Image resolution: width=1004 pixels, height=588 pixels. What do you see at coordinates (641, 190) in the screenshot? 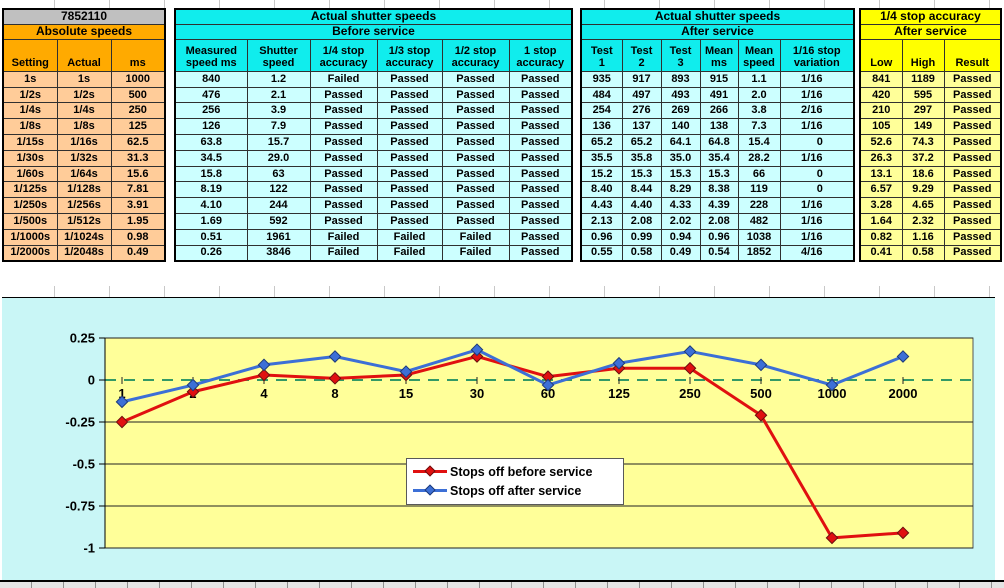
I see `table-cell: 8.44` at bounding box center [641, 190].